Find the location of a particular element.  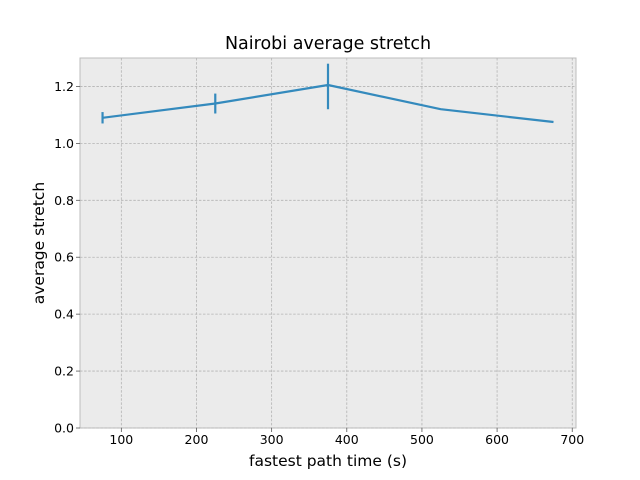

chart-title: Nairobi average stretch is located at coordinates (328, 44).